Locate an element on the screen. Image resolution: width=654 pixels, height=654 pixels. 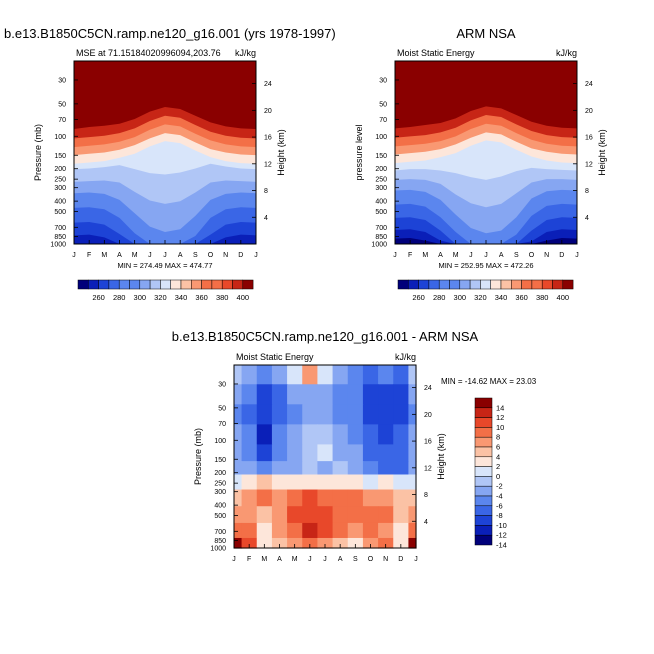
panel-2-pressure-label: 100 is located at coordinates (381, 137).